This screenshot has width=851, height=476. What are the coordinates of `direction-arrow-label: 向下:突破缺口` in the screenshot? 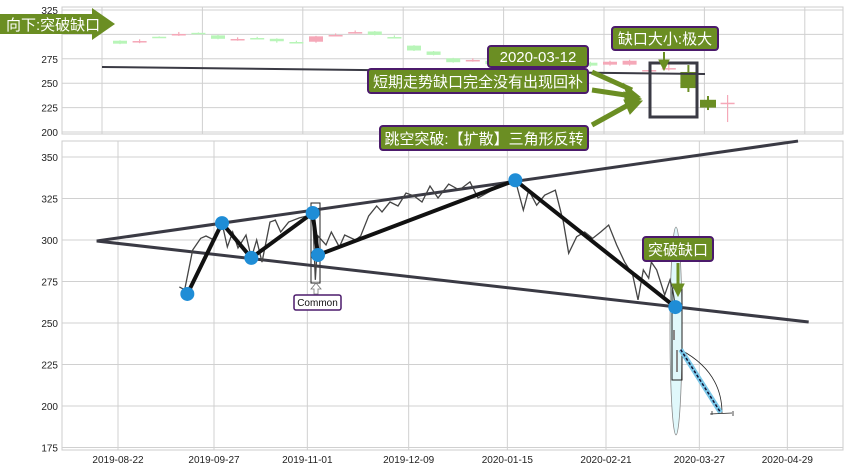 It's located at (57, 24).